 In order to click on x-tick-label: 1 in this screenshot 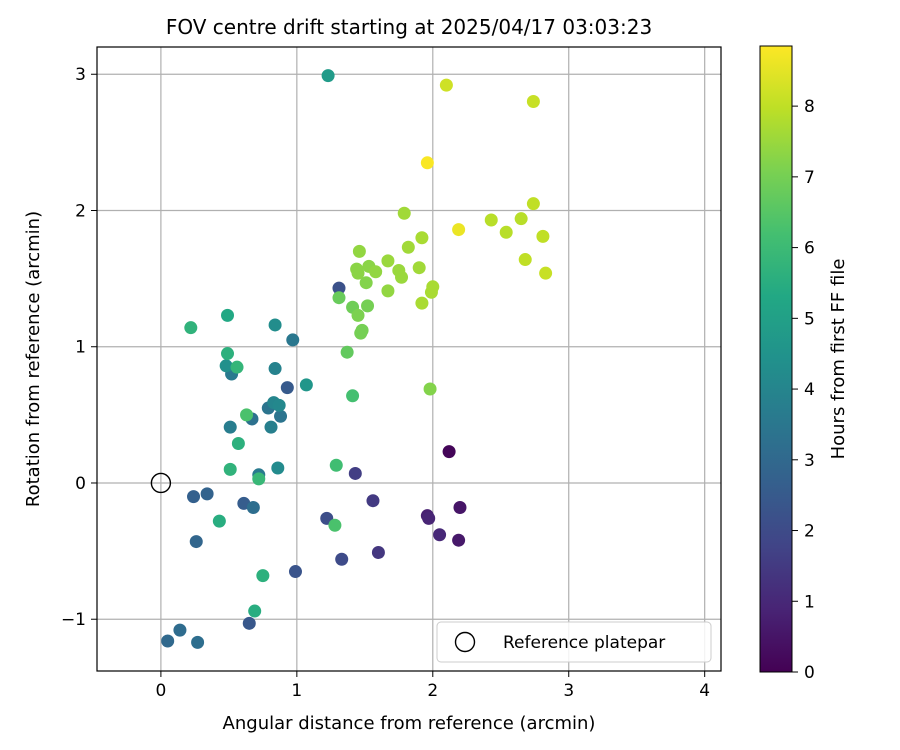, I will do `click(296, 691)`.